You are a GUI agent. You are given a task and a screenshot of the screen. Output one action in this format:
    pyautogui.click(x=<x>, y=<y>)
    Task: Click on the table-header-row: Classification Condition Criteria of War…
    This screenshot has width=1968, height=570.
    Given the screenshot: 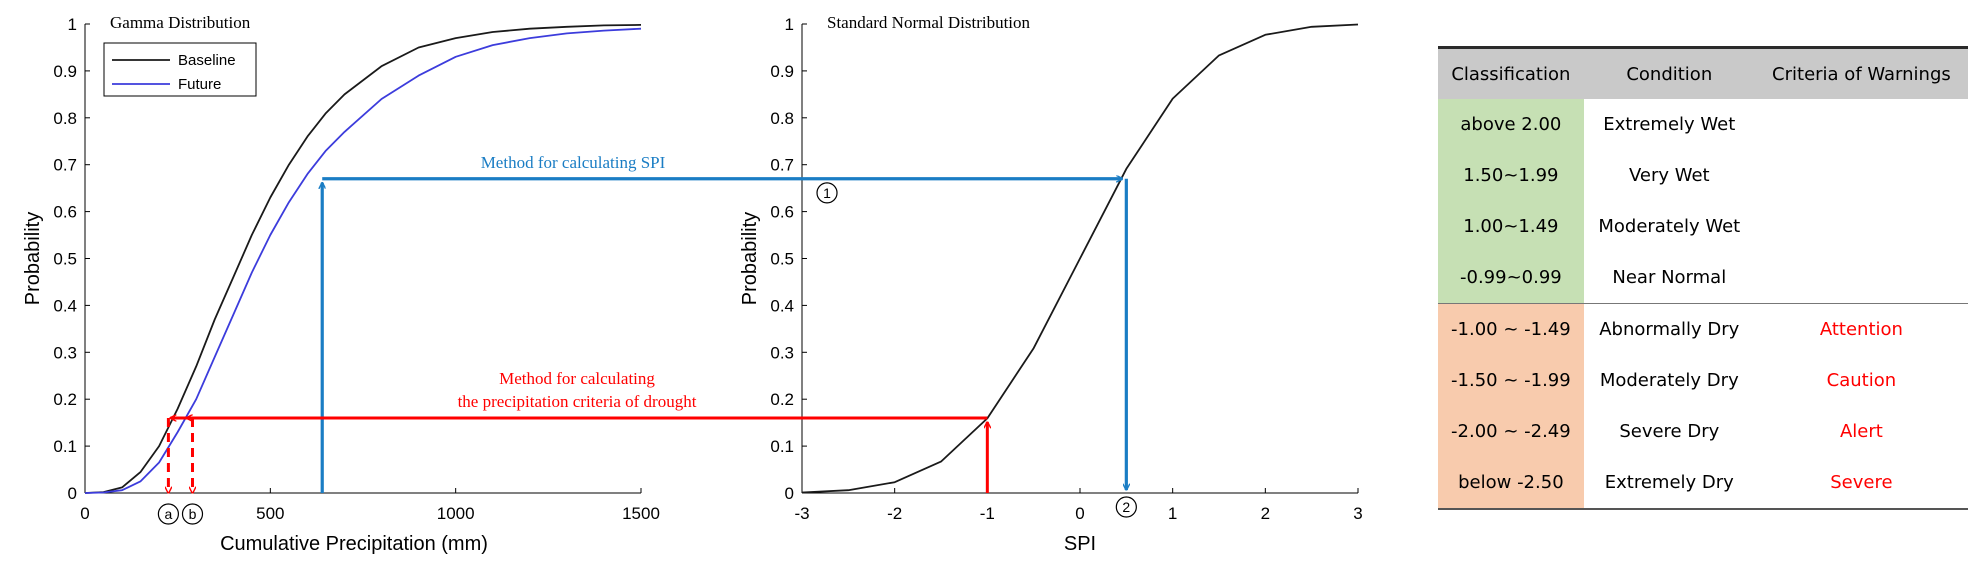 What is the action you would take?
    pyautogui.click(x=1703, y=72)
    